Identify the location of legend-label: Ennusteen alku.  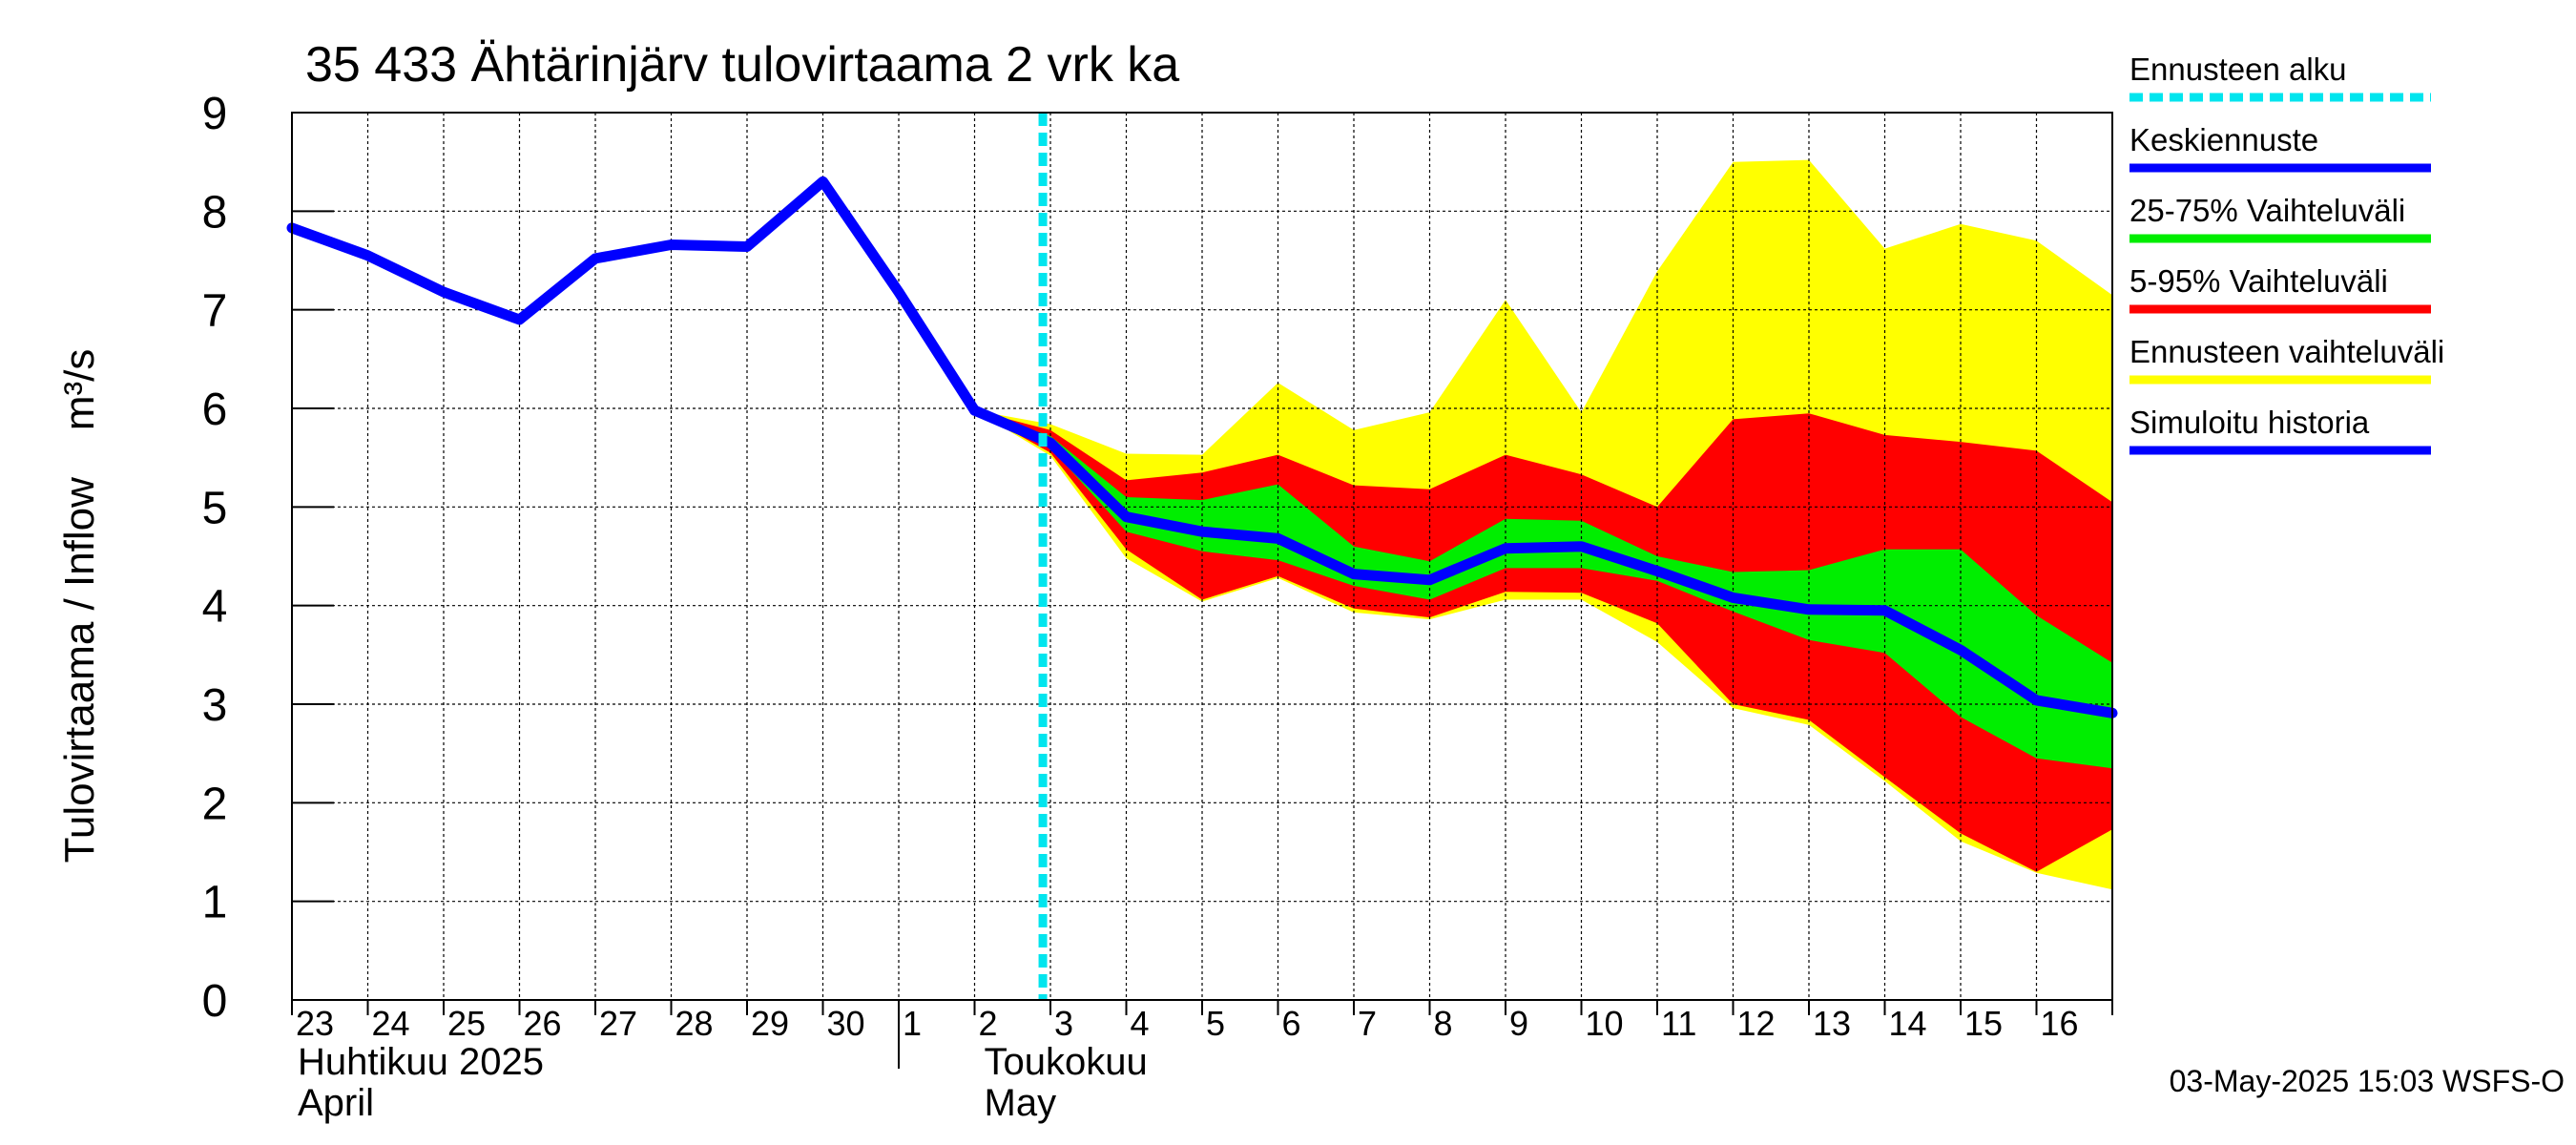
(2238, 69).